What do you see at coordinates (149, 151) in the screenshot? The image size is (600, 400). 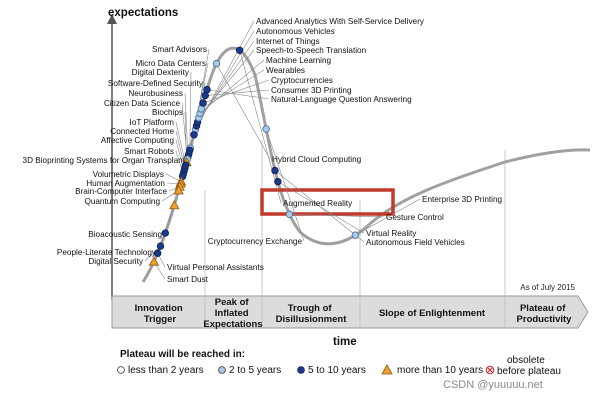 I see `label-smart-robots: Smart Robots` at bounding box center [149, 151].